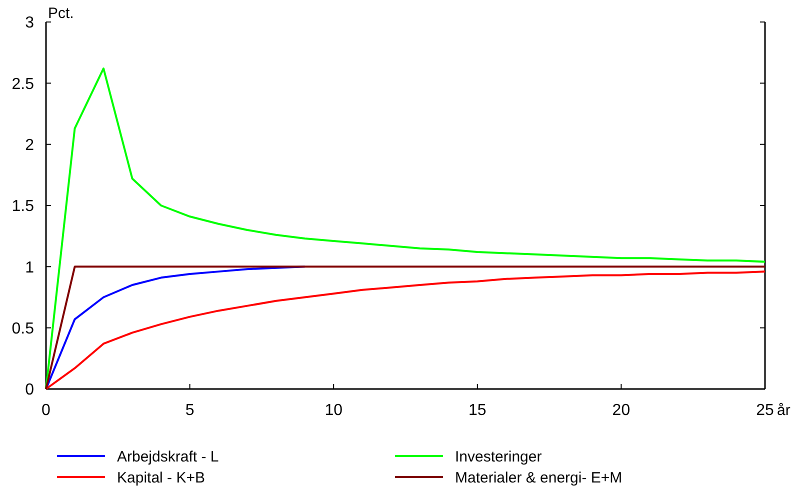 This screenshot has height=486, width=795. I want to click on x-tick-label: 5, so click(189, 410).